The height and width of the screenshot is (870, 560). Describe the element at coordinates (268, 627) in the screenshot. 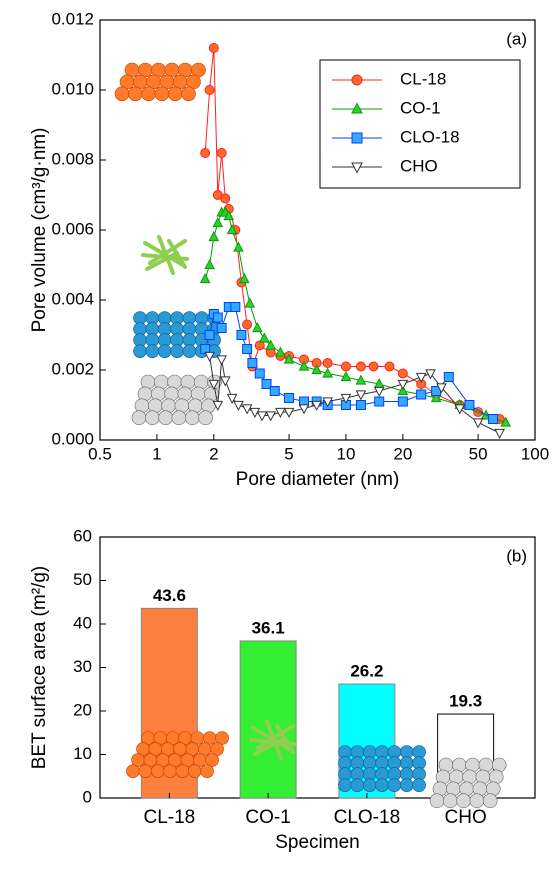

I see `value-label: 36.1` at that location.